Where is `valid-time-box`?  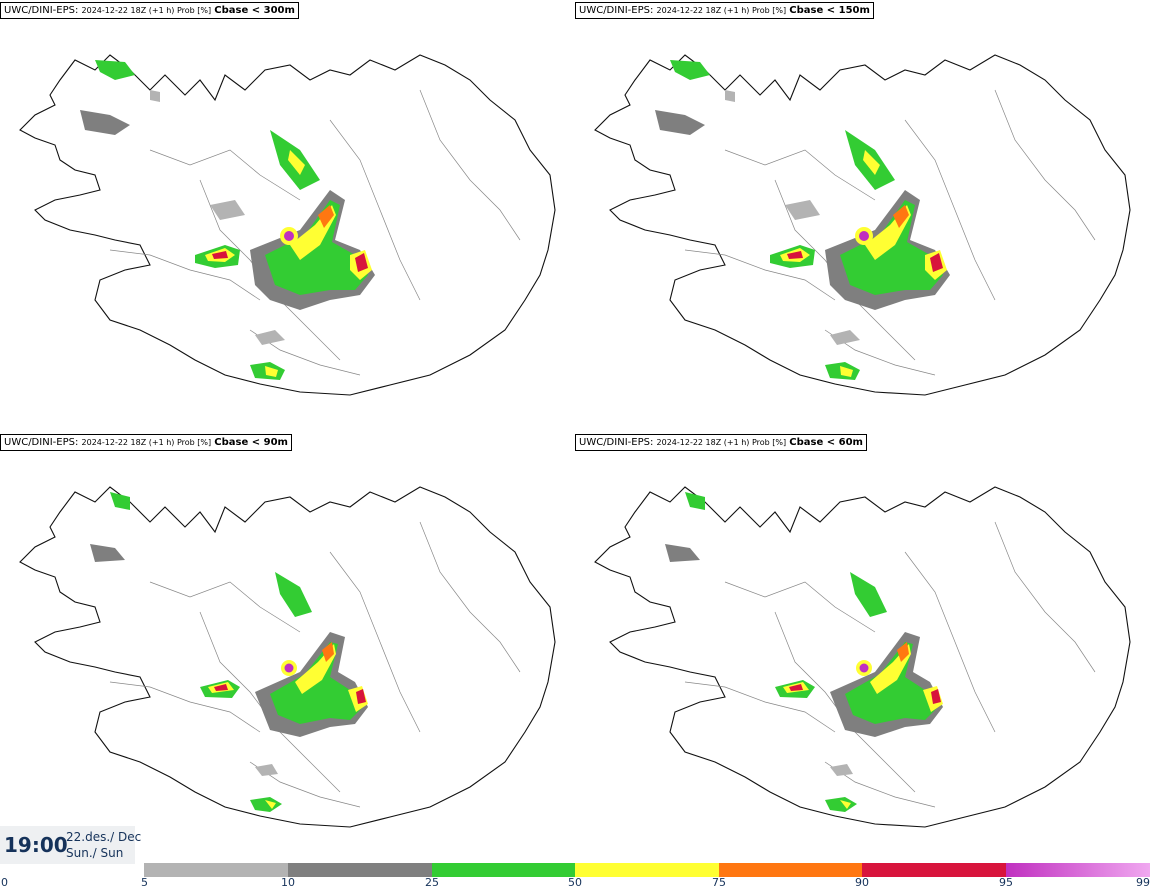 valid-time-box is located at coordinates (67, 845).